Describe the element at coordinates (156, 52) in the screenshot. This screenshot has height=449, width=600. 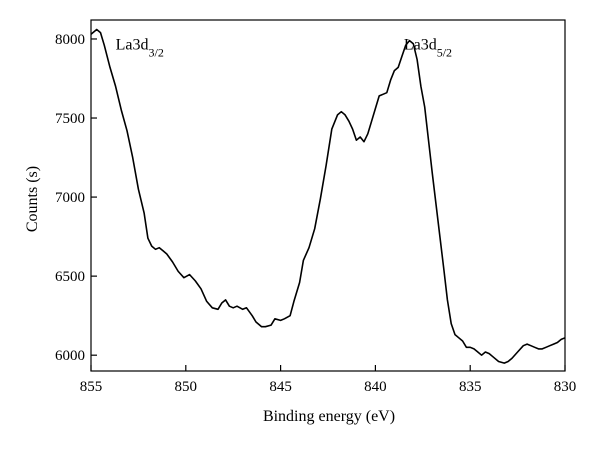
I see `peak-label-subscript: 3/2` at that location.